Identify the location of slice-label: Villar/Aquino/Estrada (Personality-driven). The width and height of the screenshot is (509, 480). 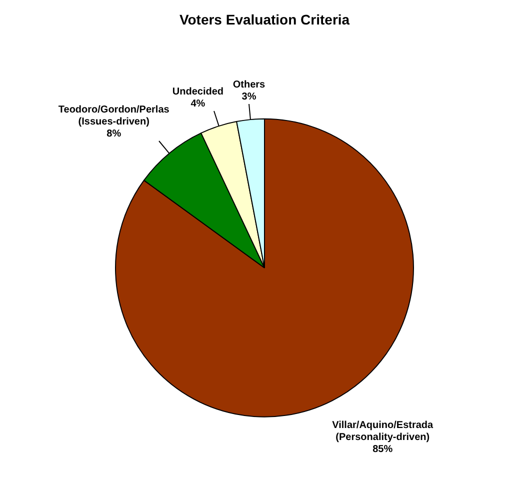
(383, 432).